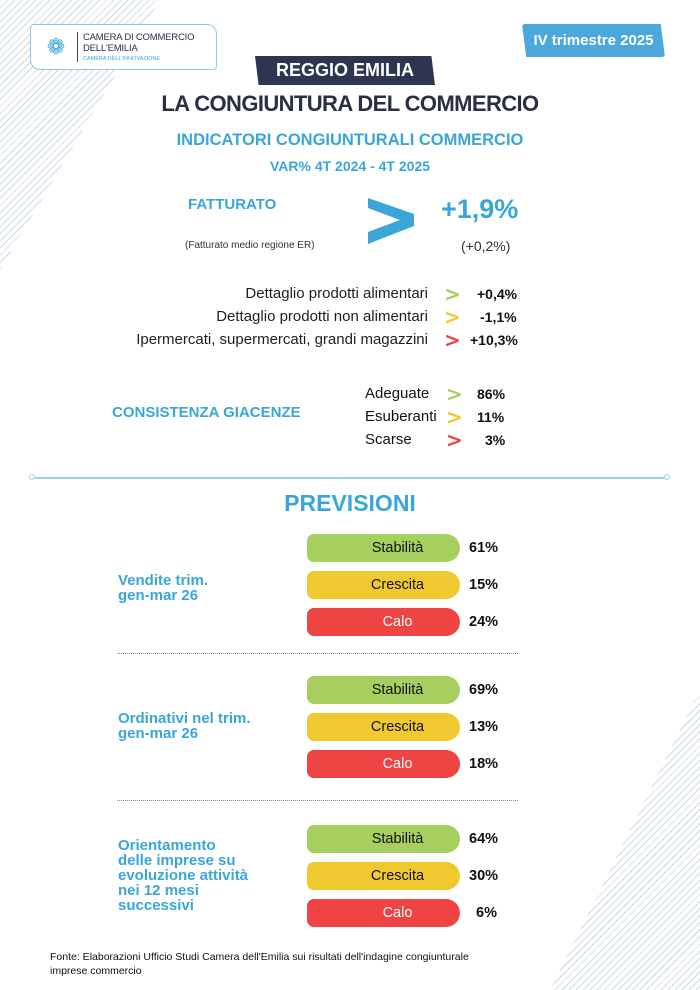 Image resolution: width=700 pixels, height=990 pixels. Describe the element at coordinates (350, 503) in the screenshot. I see `previsioni-title: PREVISIONI` at that location.